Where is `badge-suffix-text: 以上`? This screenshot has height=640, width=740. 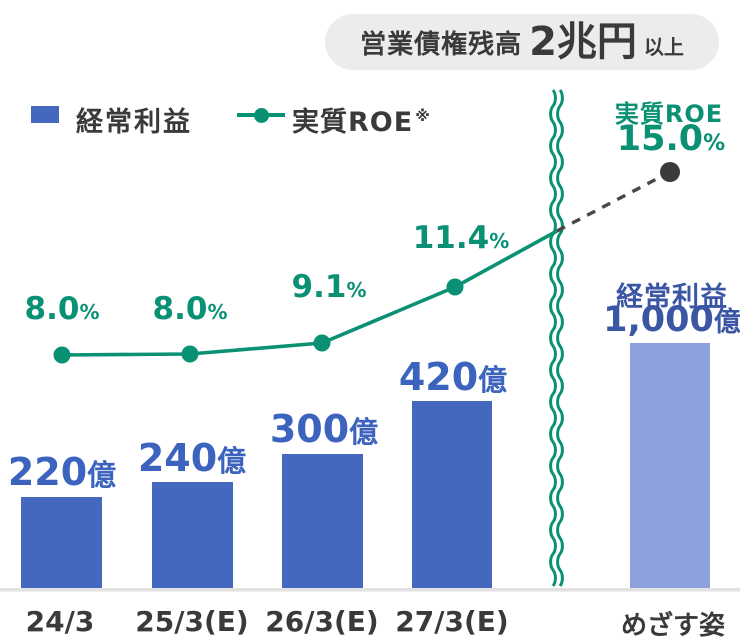
badge-suffix-text: 以上 is located at coordinates (663, 46).